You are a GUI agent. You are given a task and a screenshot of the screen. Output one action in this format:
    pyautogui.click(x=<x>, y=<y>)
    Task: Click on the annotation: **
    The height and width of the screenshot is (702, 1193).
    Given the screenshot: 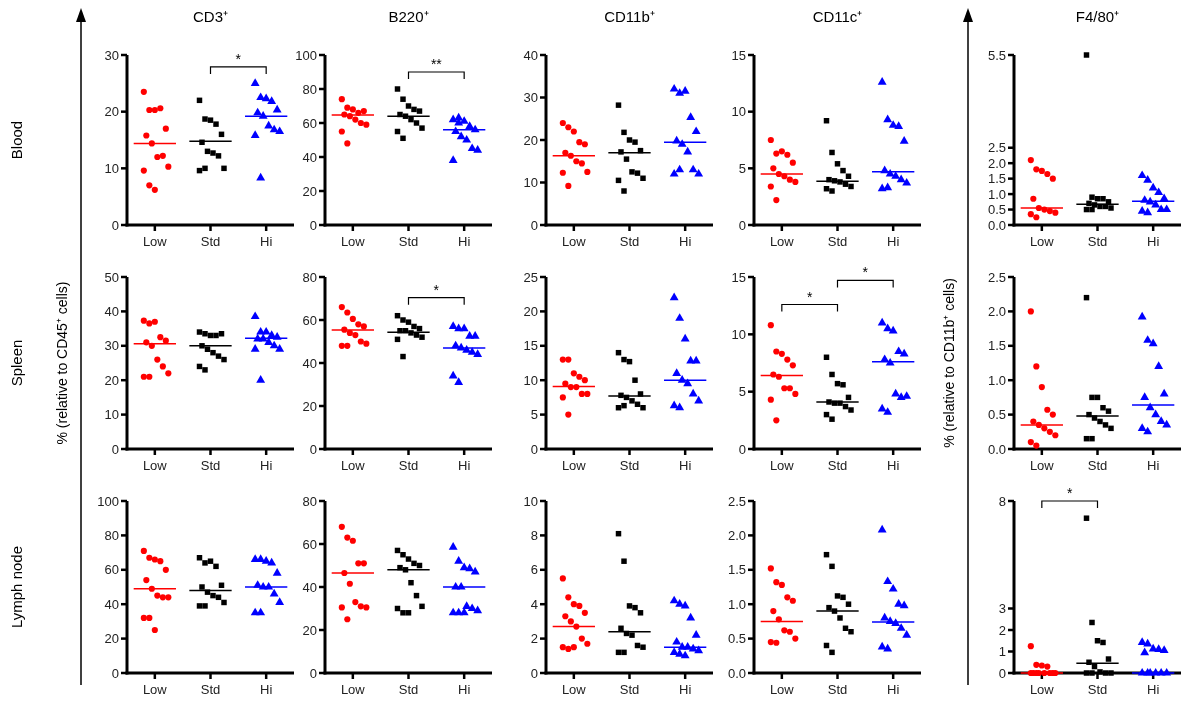 What is the action you would take?
    pyautogui.click(x=436, y=64)
    